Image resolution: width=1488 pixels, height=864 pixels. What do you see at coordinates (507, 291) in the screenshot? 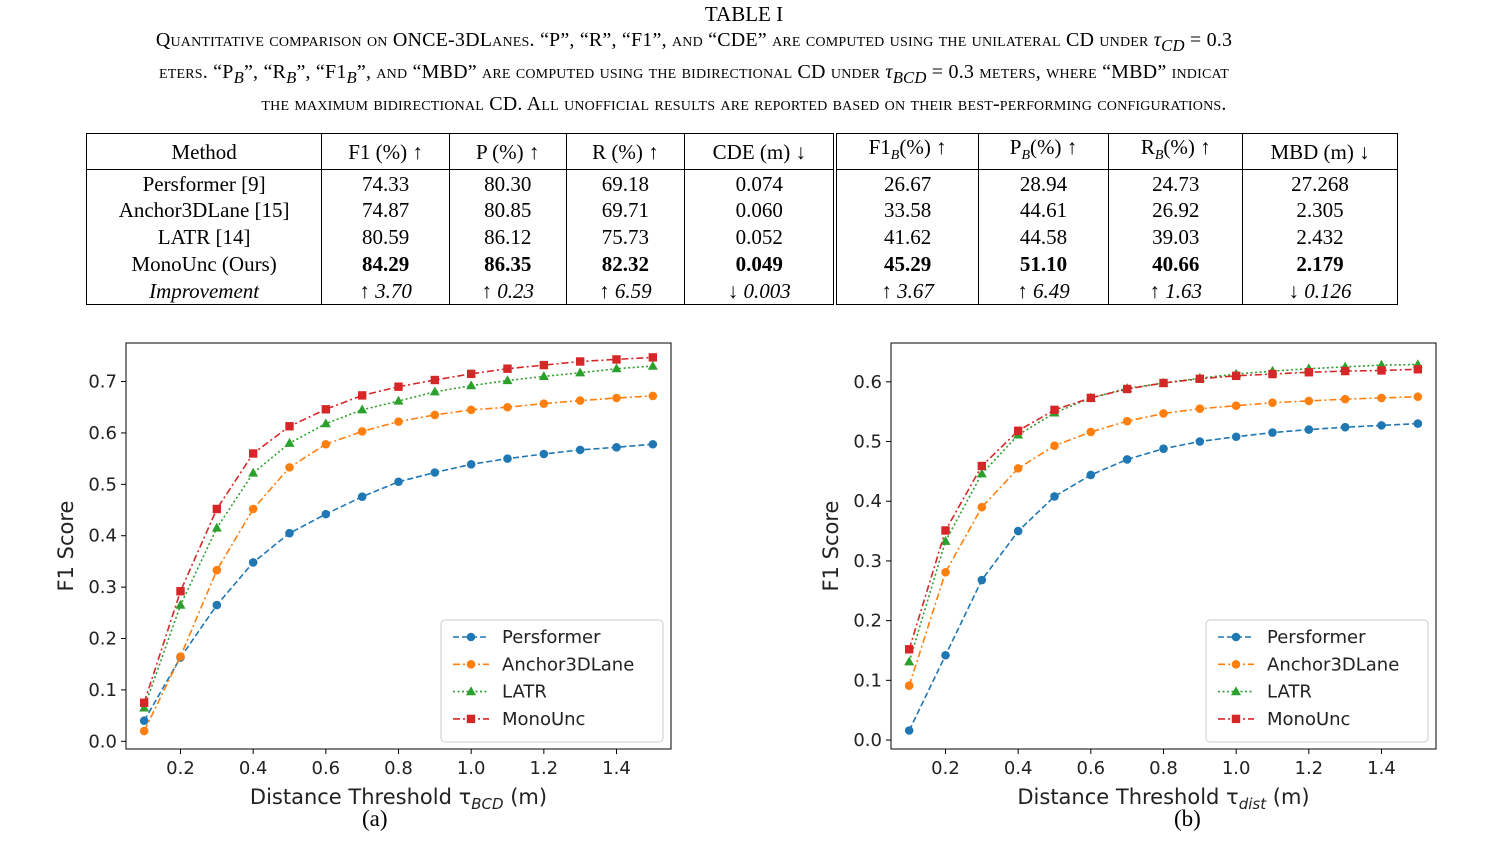
I see `value-cell: ↑ 0.23` at bounding box center [507, 291].